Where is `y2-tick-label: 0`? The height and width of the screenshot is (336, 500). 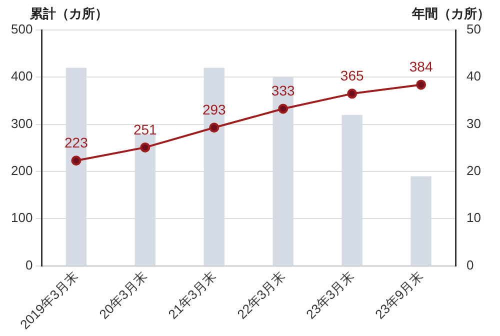
y2-tick-label: 0 is located at coordinates (470, 264).